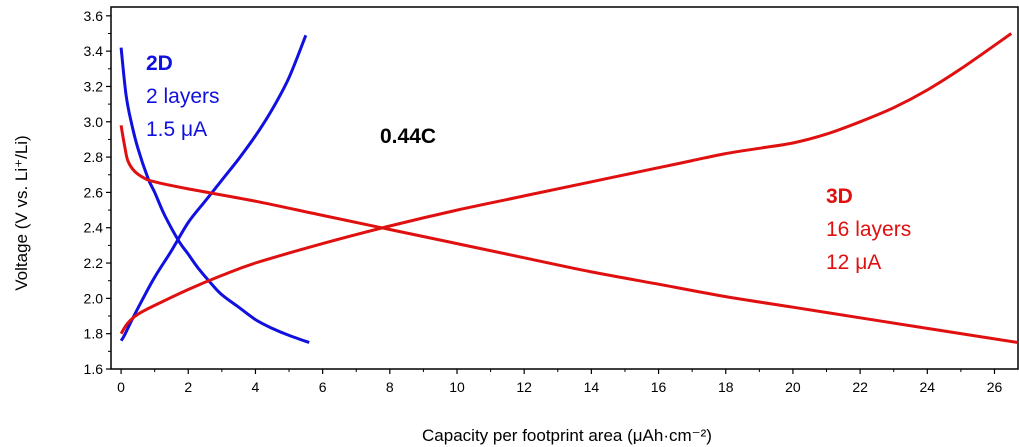 This screenshot has width=1019, height=447. Describe the element at coordinates (659, 387) in the screenshot. I see `x-tick-label: 16` at that location.